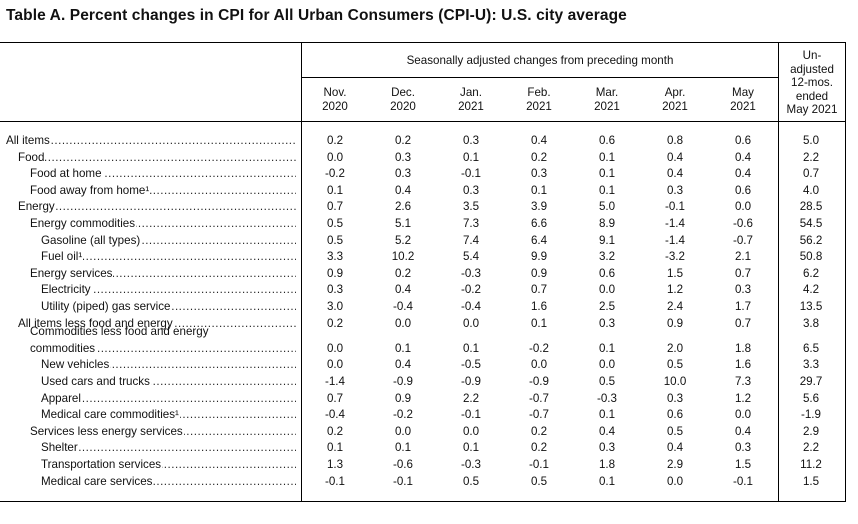 The height and width of the screenshot is (524, 858). What do you see at coordinates (607, 240) in the screenshot?
I see `table-cell: 9.1` at bounding box center [607, 240].